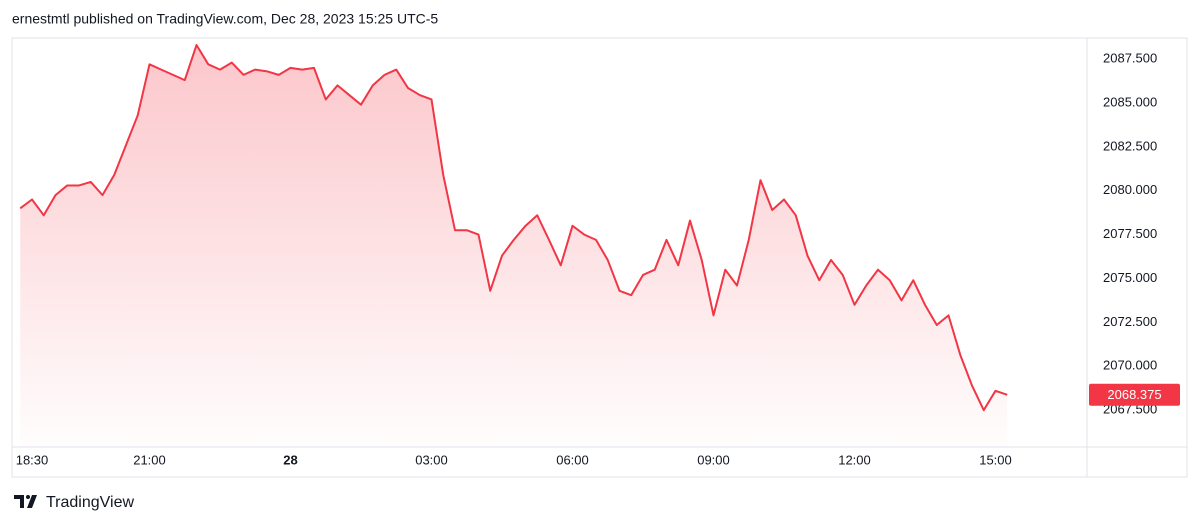 This screenshot has height=527, width=1200. What do you see at coordinates (90, 502) in the screenshot?
I see `brand-name: TradingView` at bounding box center [90, 502].